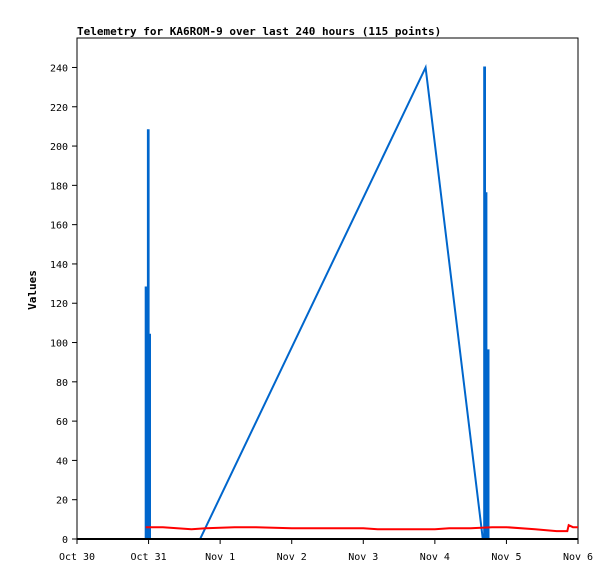 Image resolution: width=615 pixels, height=584 pixels. What do you see at coordinates (59, 186) in the screenshot?
I see `y-tick-label: 180` at bounding box center [59, 186].